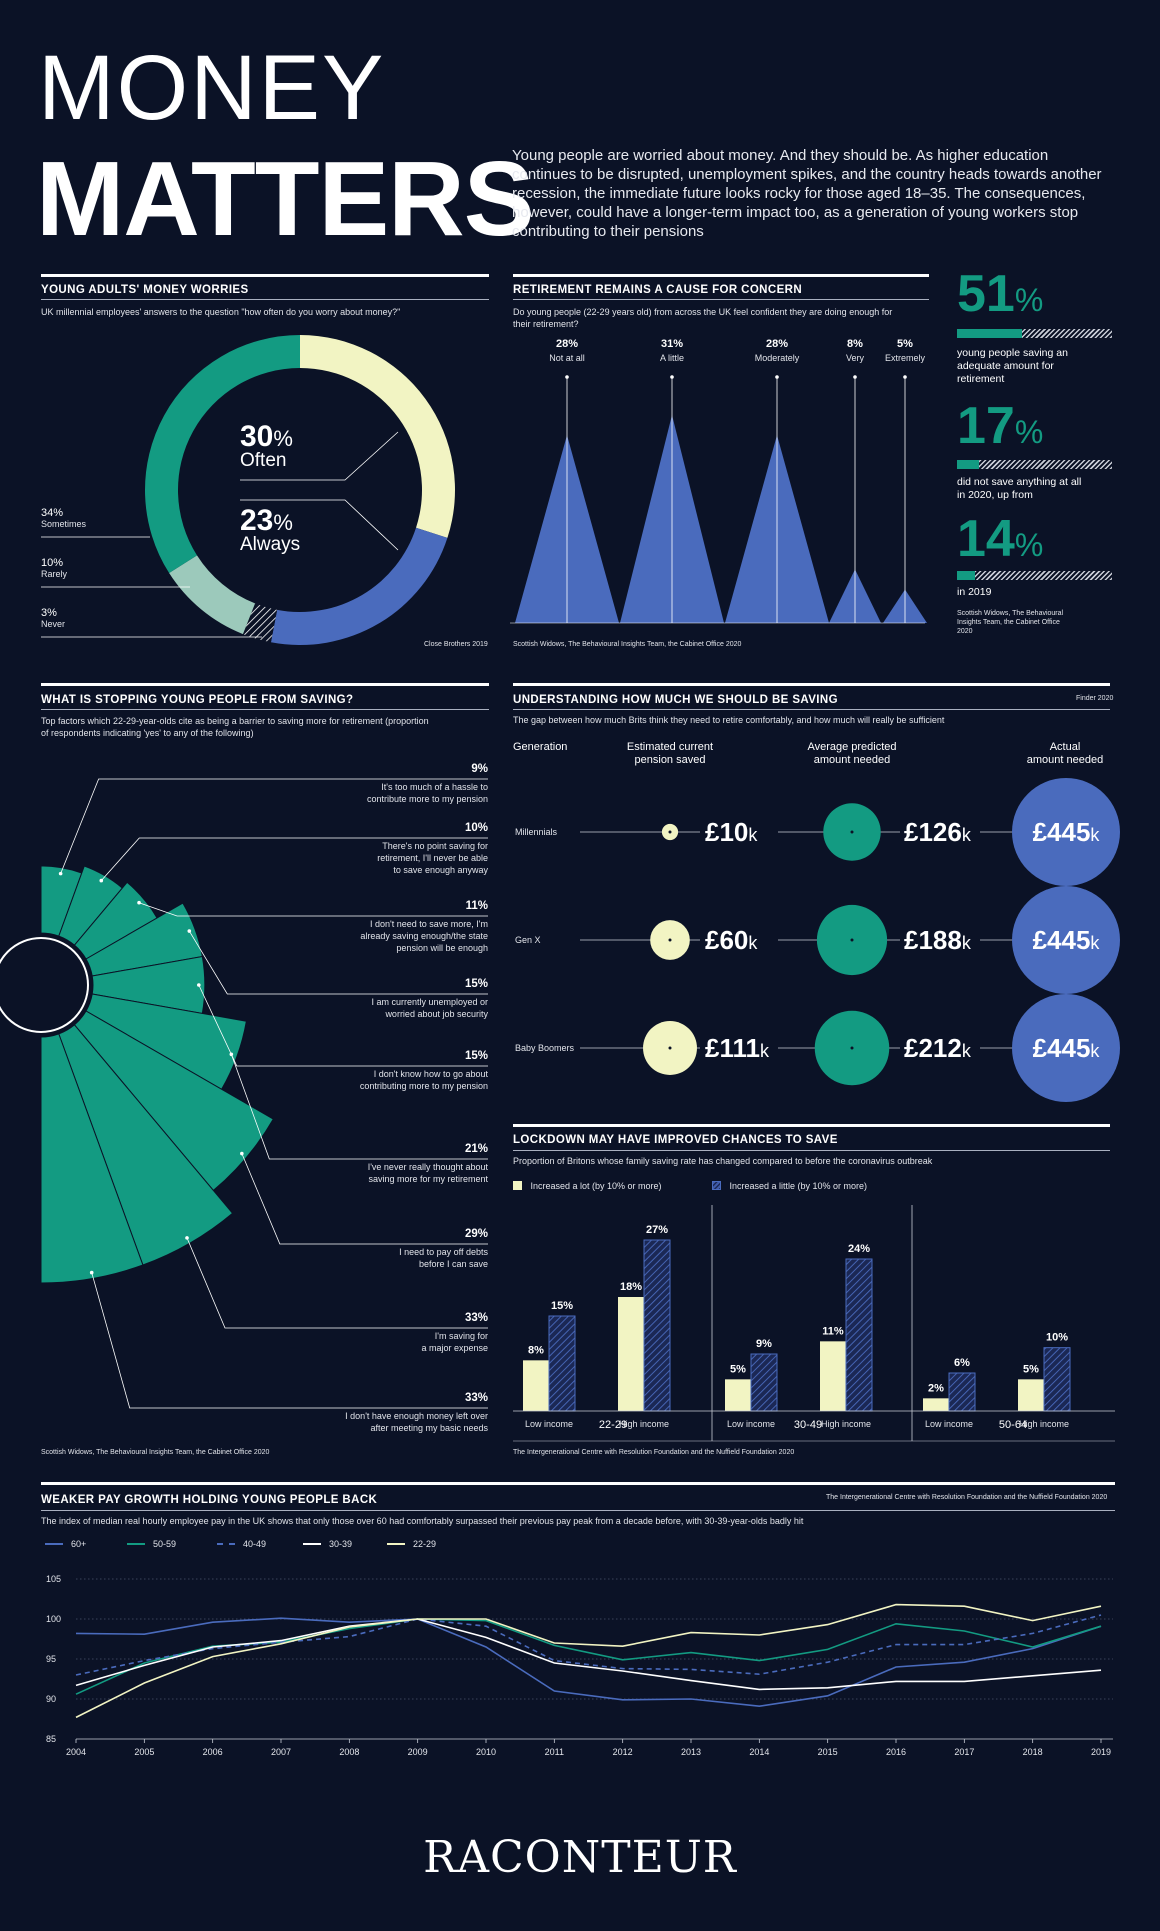  What do you see at coordinates (54, 574) in the screenshot?
I see `rarely-name: Rarely` at bounding box center [54, 574].